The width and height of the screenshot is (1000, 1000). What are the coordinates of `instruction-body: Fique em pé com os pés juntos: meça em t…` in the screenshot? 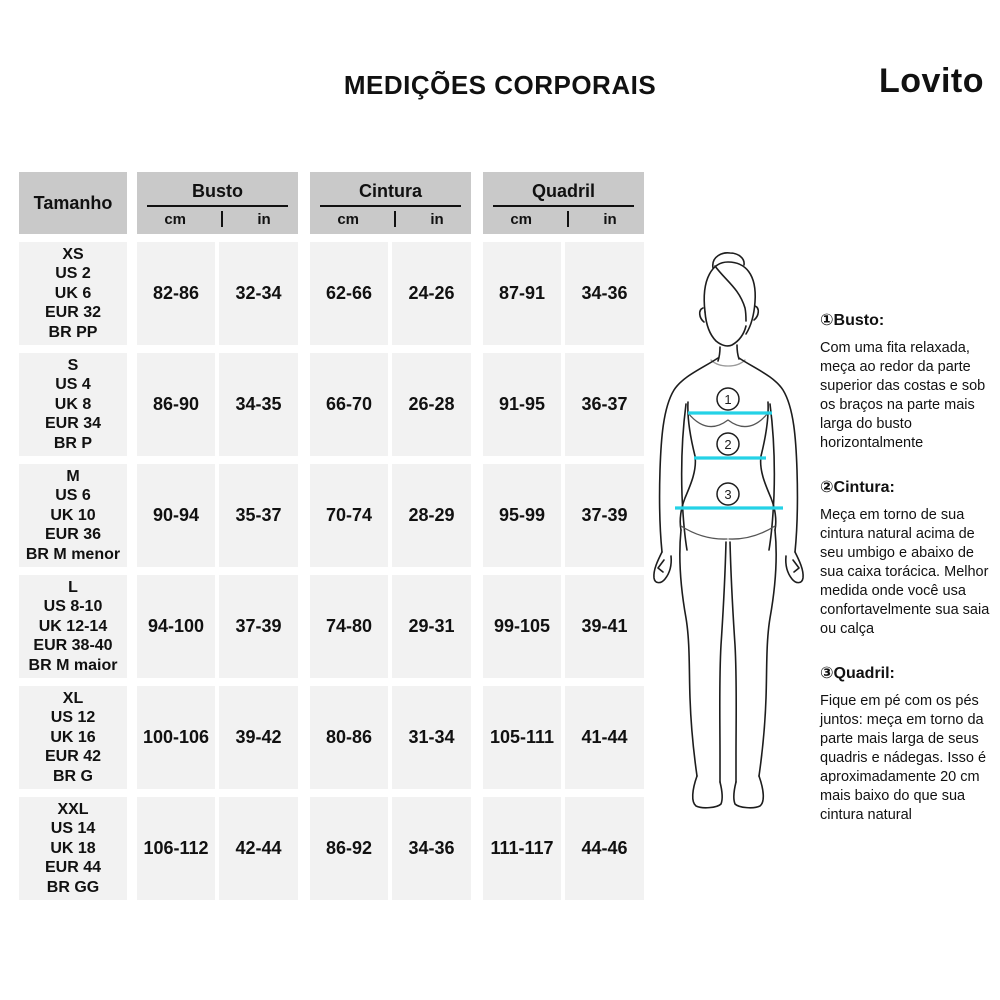 It's located at (903, 758).